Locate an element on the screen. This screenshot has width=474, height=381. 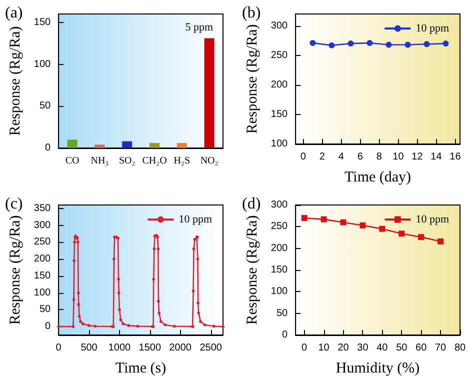
x-tick-label: NH₃ is located at coordinates (99, 161).